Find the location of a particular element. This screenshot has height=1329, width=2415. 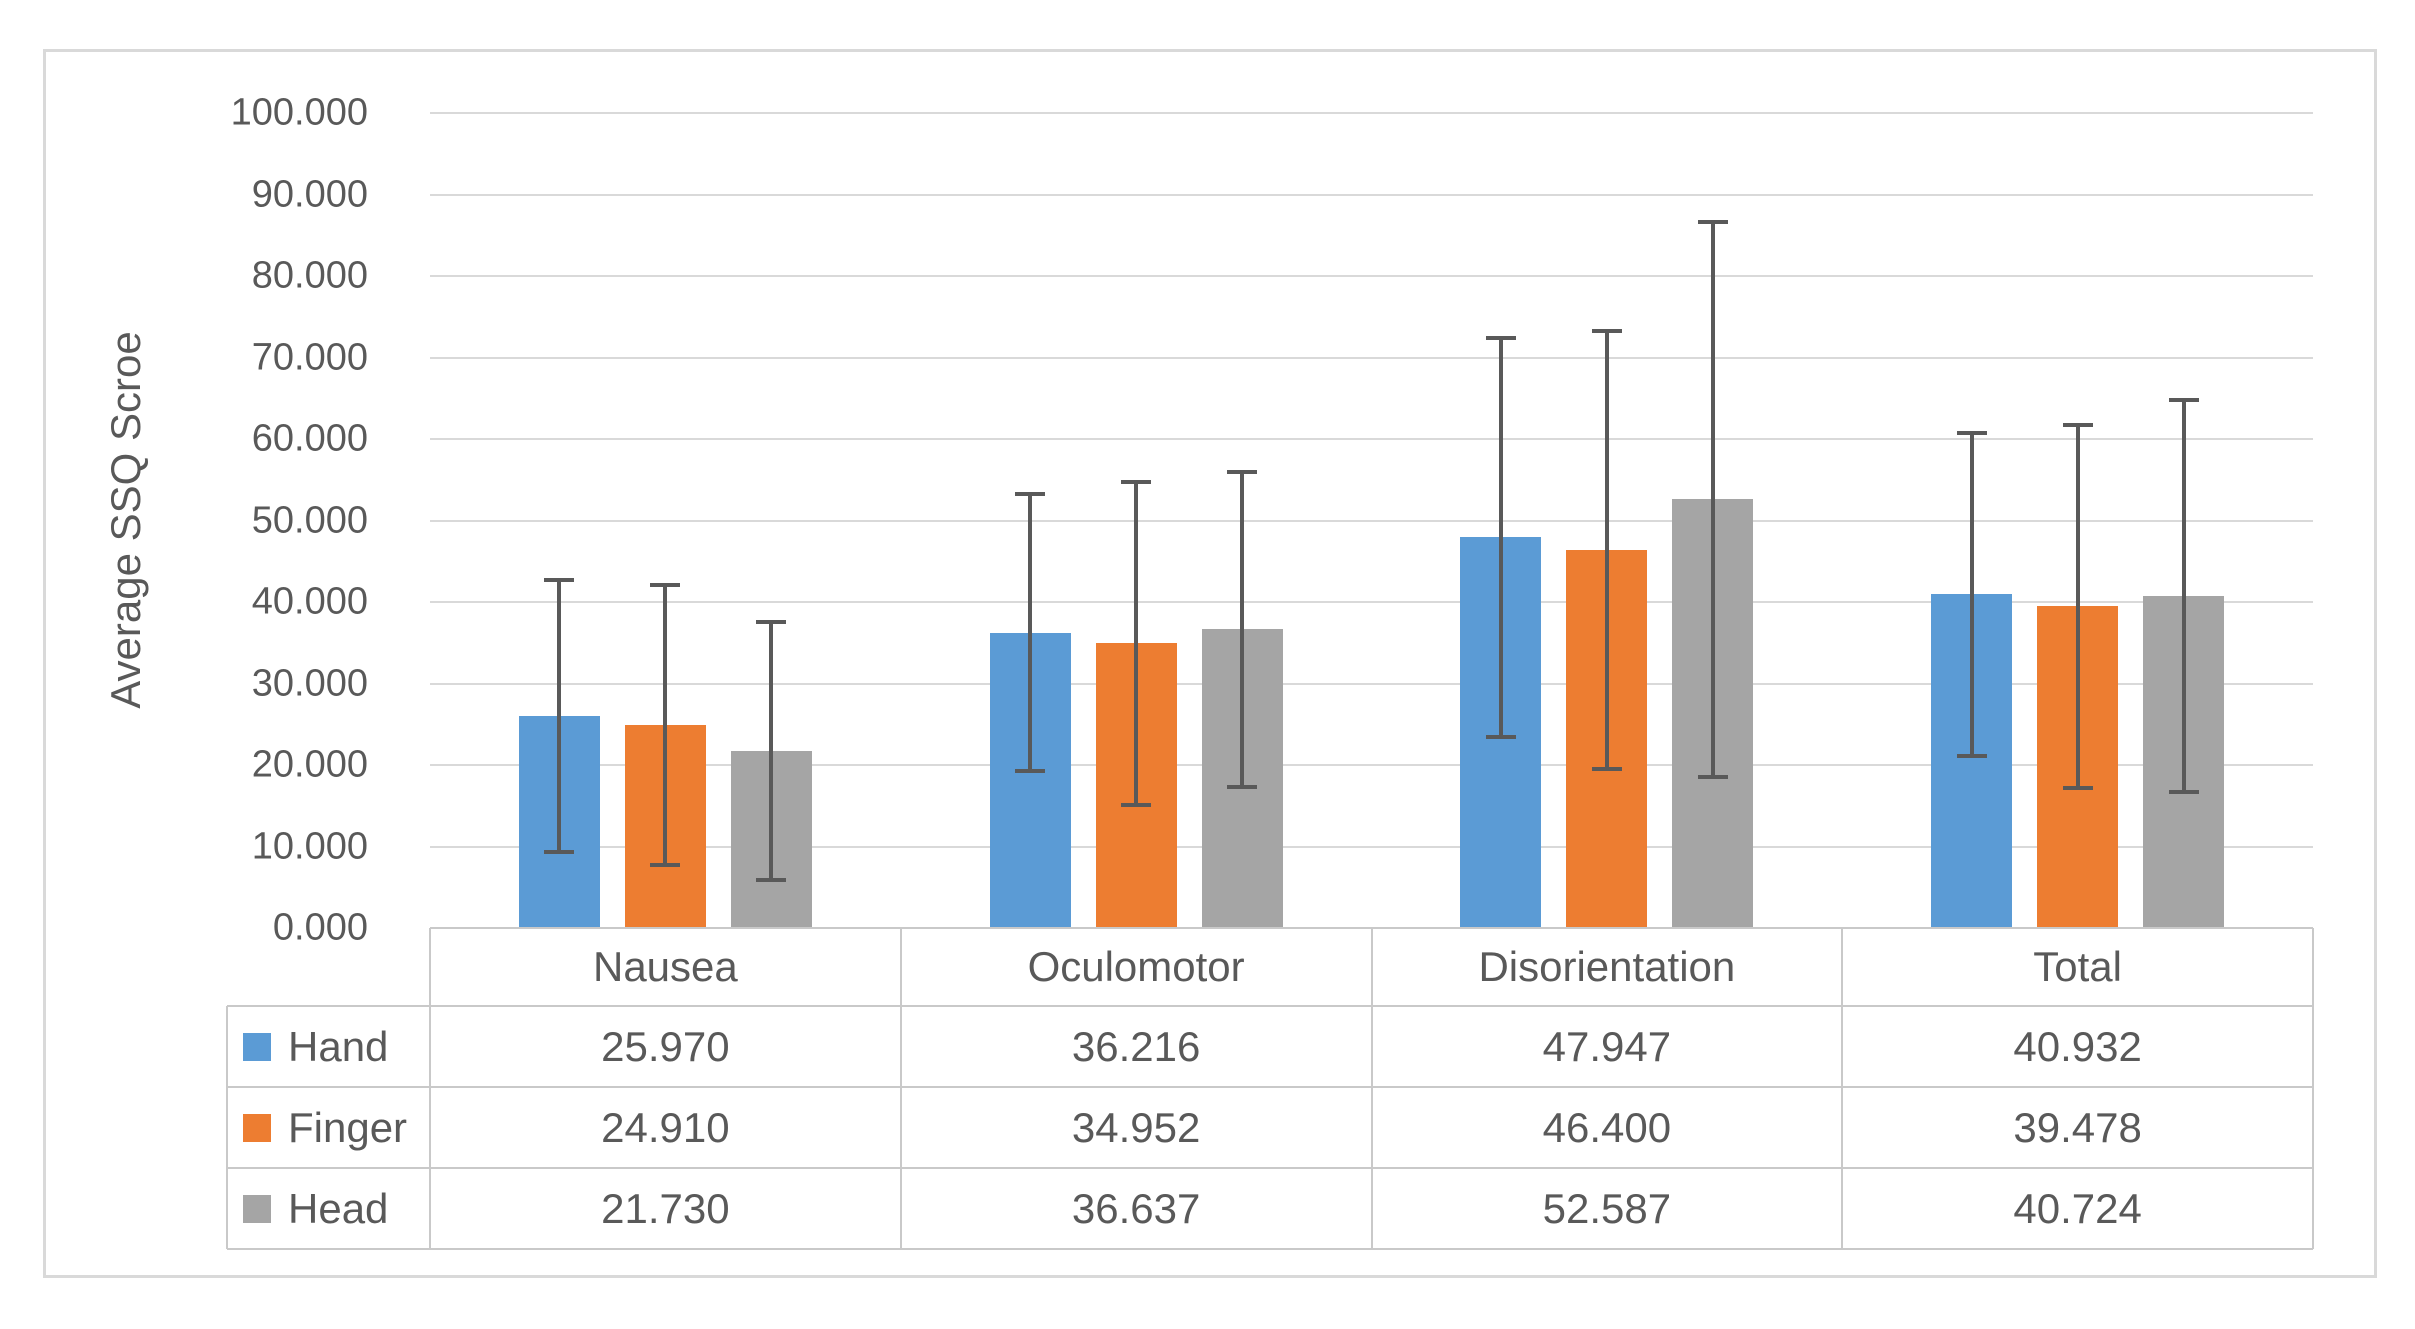

table-cell-head-nausea: 21.730 is located at coordinates (665, 1208).